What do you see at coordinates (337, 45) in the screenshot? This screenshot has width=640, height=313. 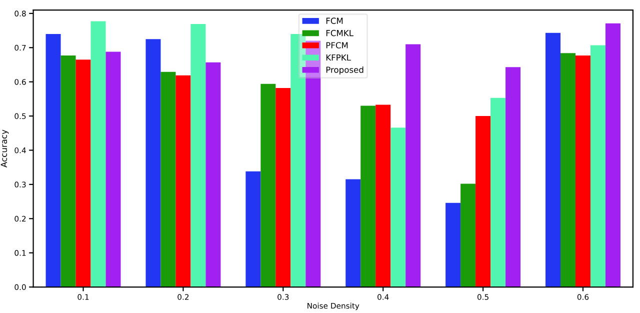 I see `legend-label: PFCM` at bounding box center [337, 45].